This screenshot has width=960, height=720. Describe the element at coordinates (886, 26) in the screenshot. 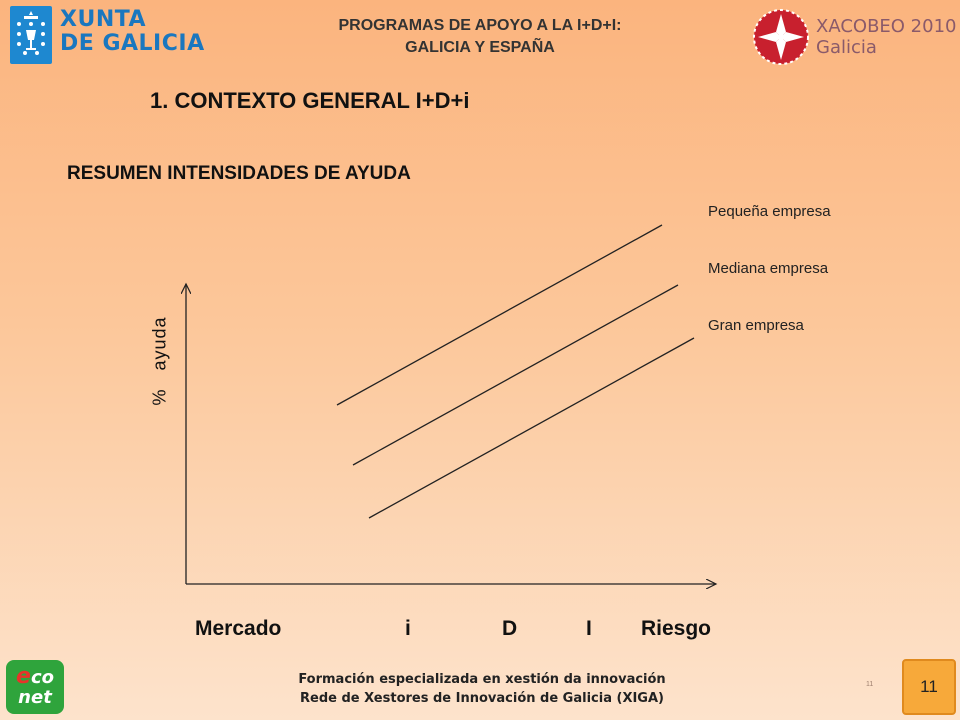

I see `xacobeo-logo-line1: XACOBEO 2010` at that location.